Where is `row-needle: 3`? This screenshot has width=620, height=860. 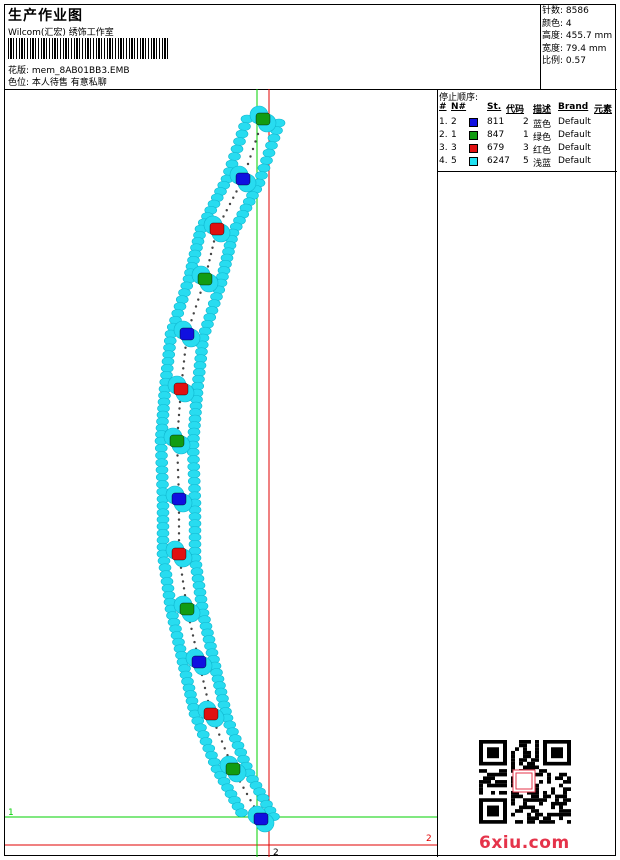 row-needle: 3 is located at coordinates (454, 148).